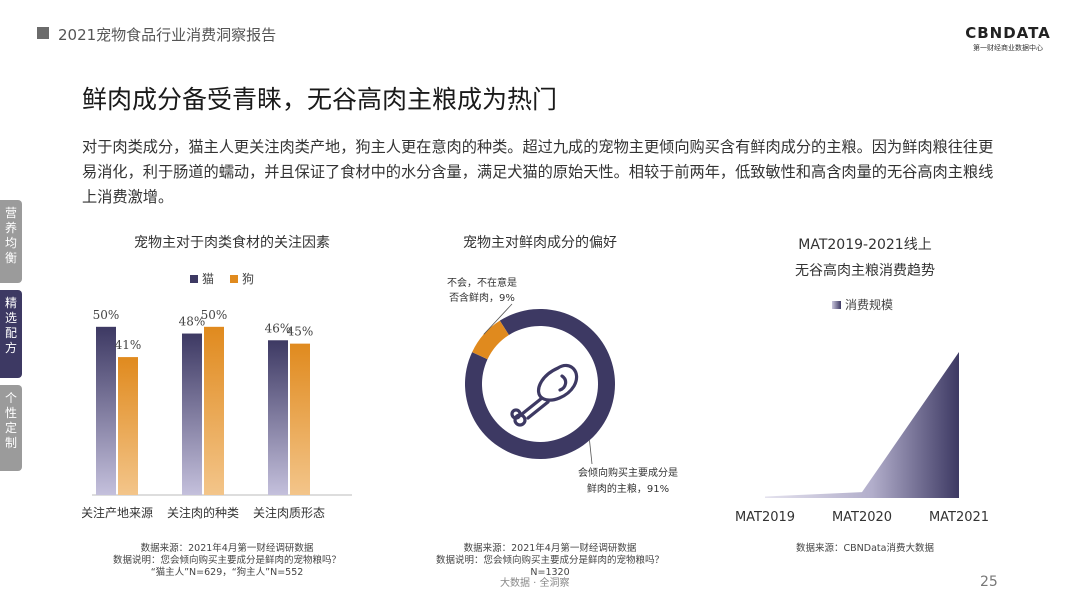  What do you see at coordinates (43, 33) in the screenshot?
I see `report-marker` at bounding box center [43, 33].